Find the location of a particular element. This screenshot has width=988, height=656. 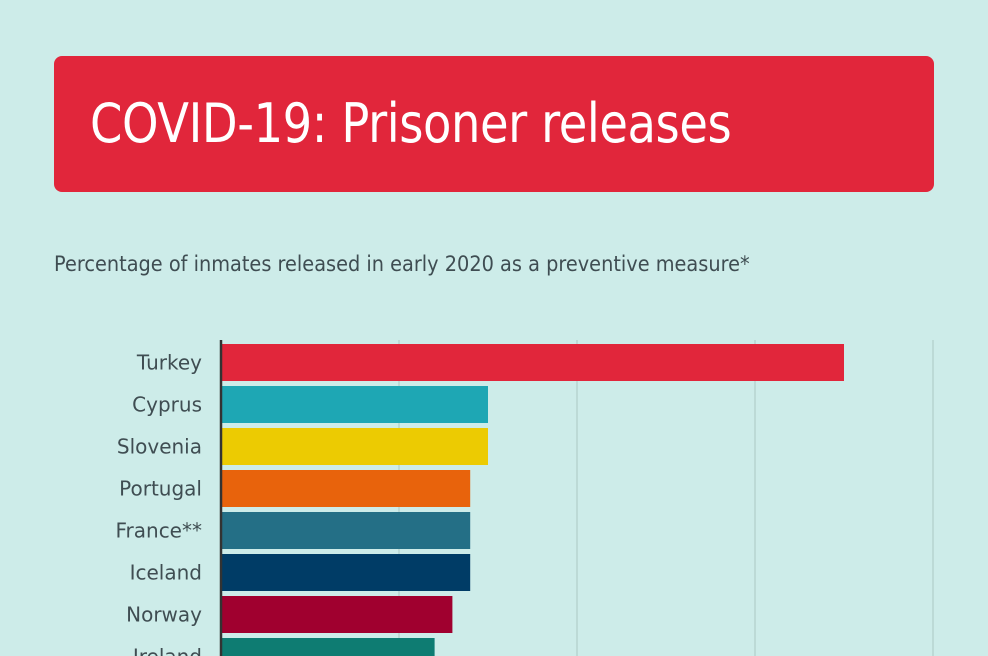

bar-slovenia is located at coordinates (354, 446).